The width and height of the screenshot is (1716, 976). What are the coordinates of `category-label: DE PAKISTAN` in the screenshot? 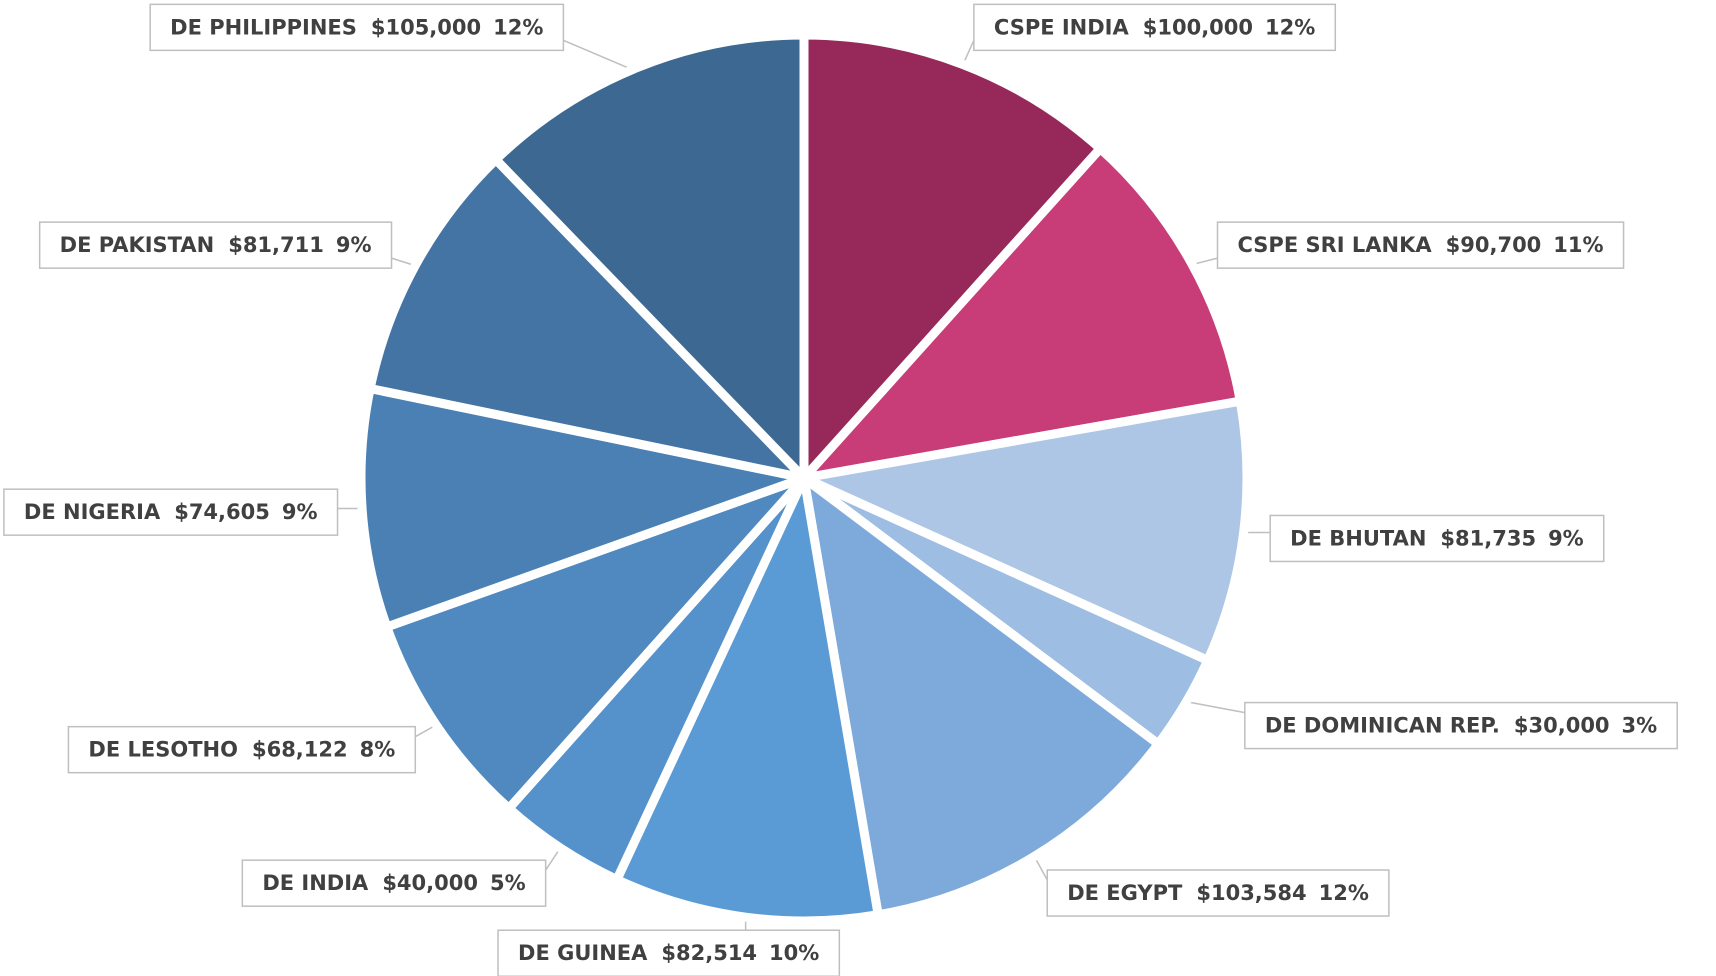 It's located at (137, 245).